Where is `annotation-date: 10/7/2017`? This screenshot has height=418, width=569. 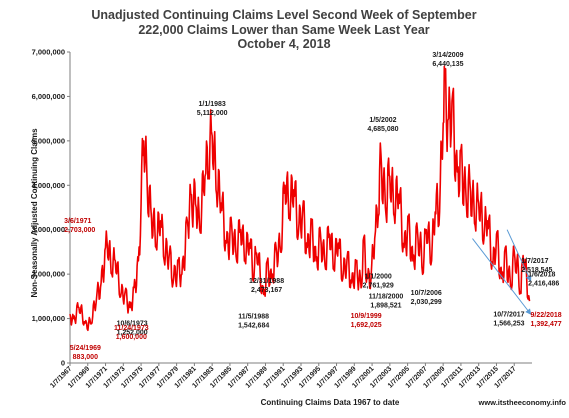
annotation-date: 10/7/2017 is located at coordinates (508, 314).